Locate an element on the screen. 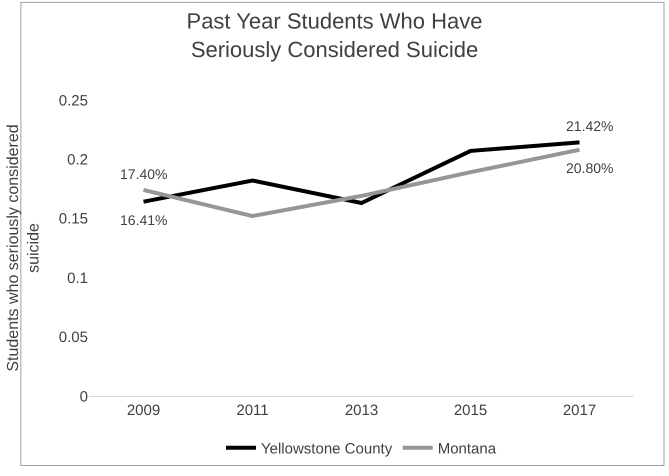 The width and height of the screenshot is (669, 476). data-label: 21.42% is located at coordinates (590, 126).